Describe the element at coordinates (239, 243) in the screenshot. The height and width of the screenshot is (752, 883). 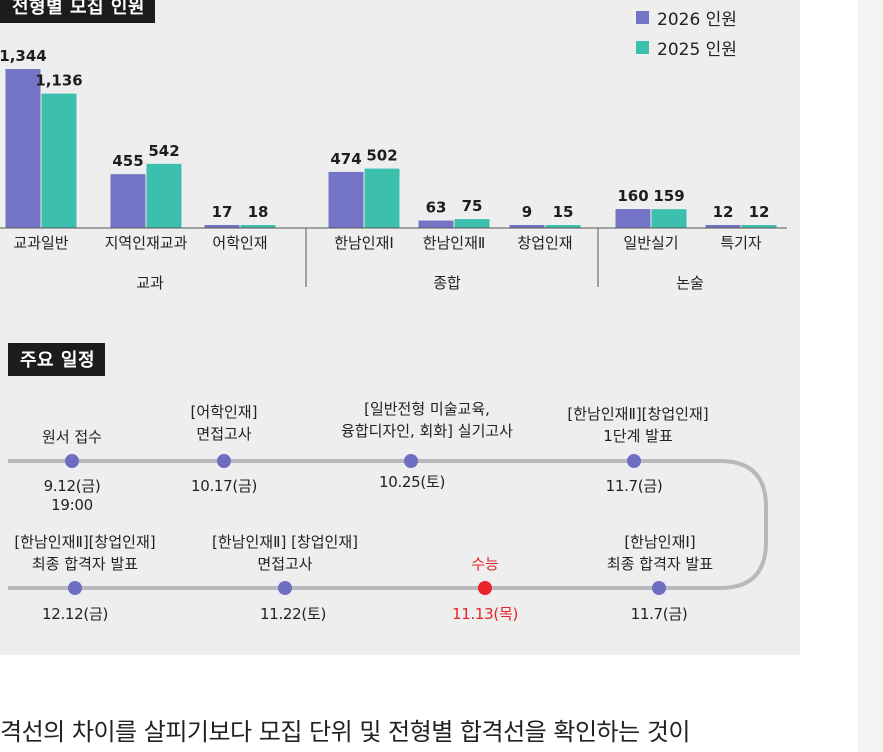
I see `category-label-2: 어학인재` at that location.